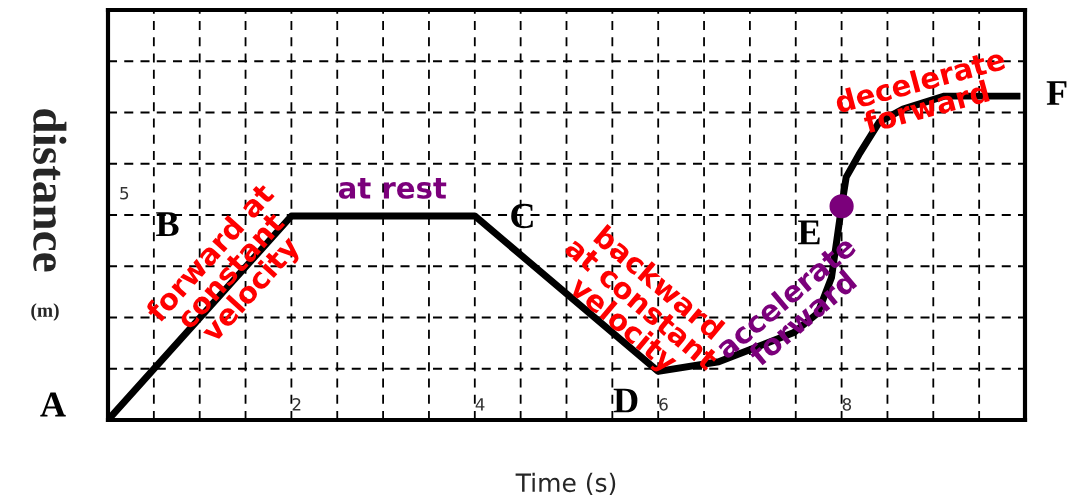 The image size is (1075, 498). What do you see at coordinates (522, 216) in the screenshot?
I see `annotation: C` at bounding box center [522, 216].